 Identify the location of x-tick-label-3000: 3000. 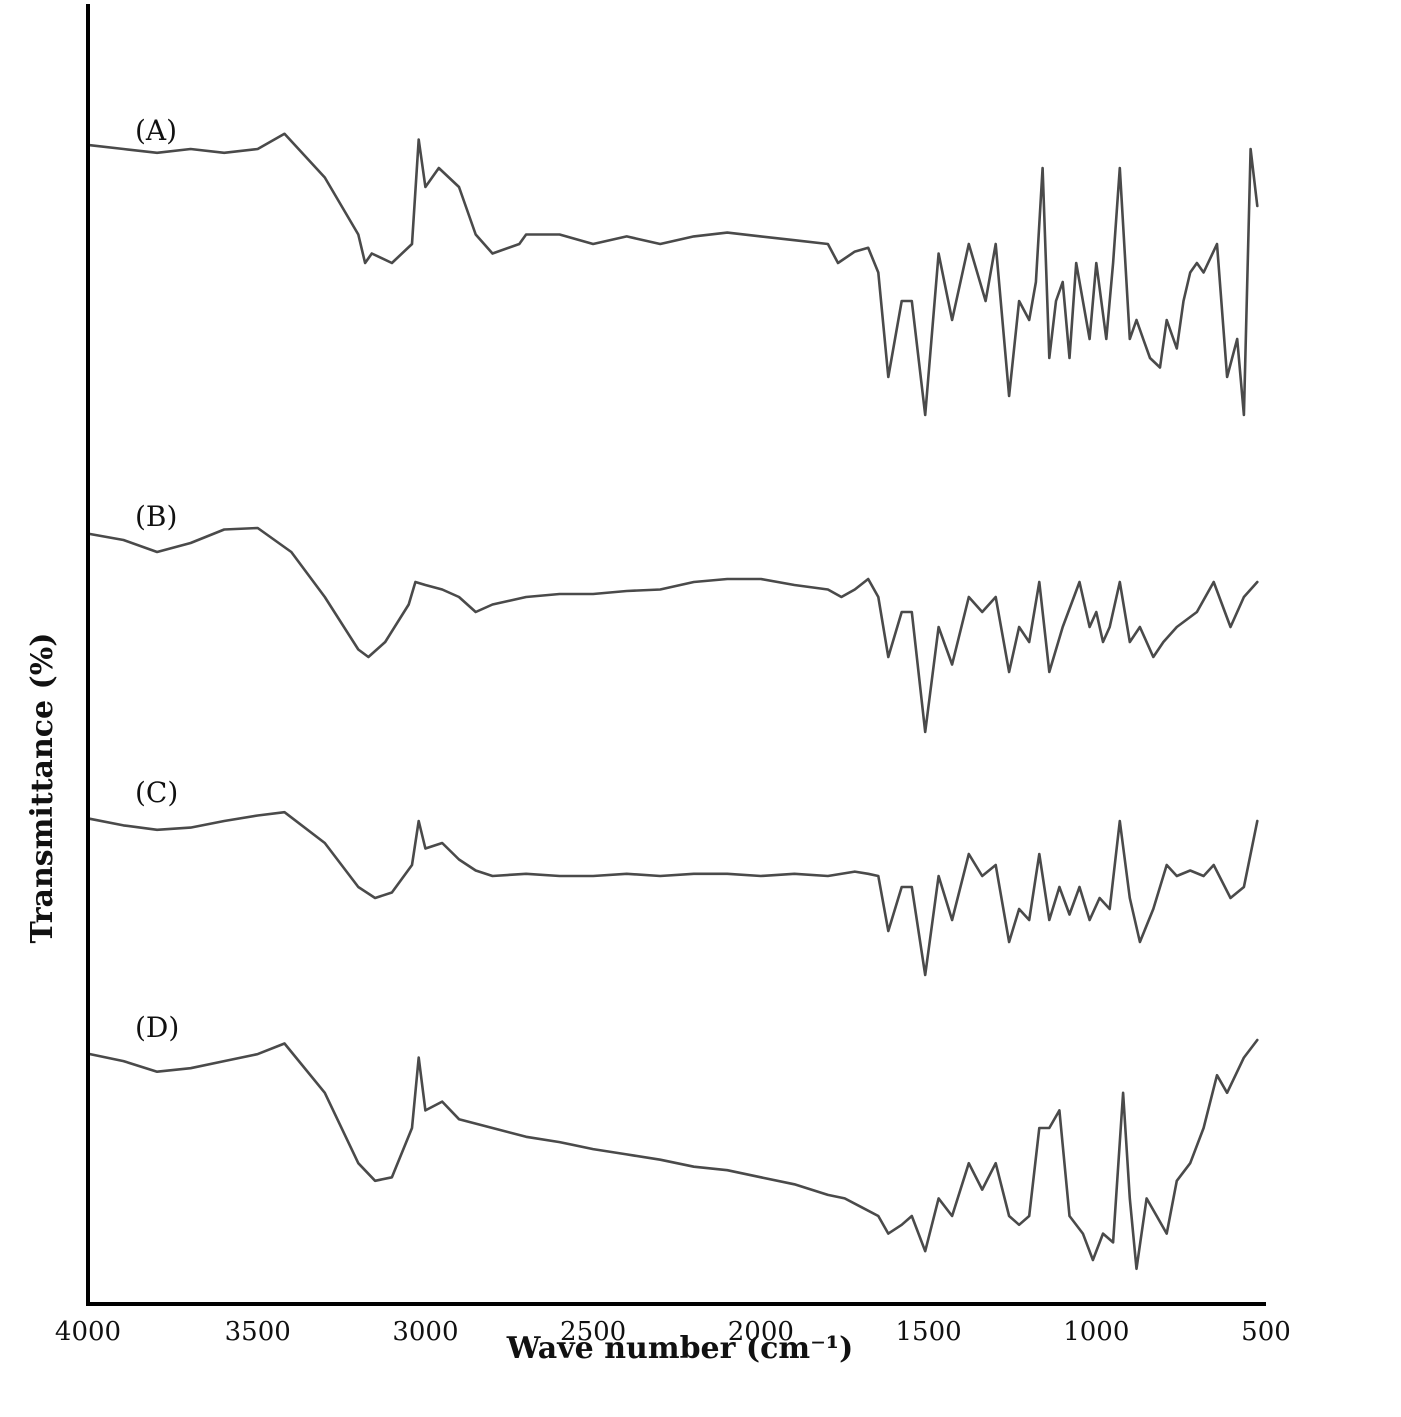
(425, 1332).